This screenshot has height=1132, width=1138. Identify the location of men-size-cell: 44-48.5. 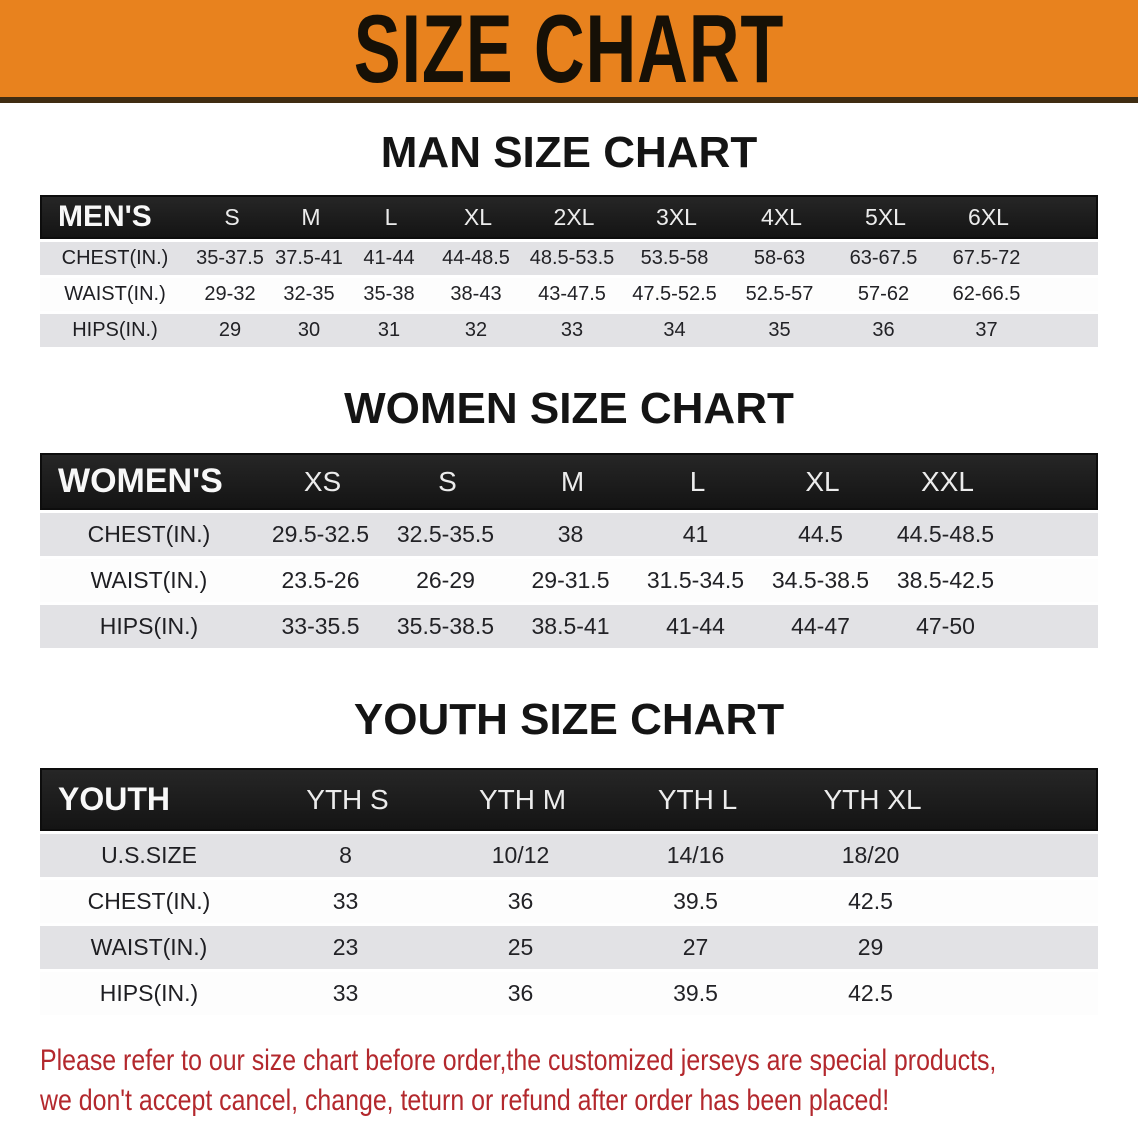
(476, 258).